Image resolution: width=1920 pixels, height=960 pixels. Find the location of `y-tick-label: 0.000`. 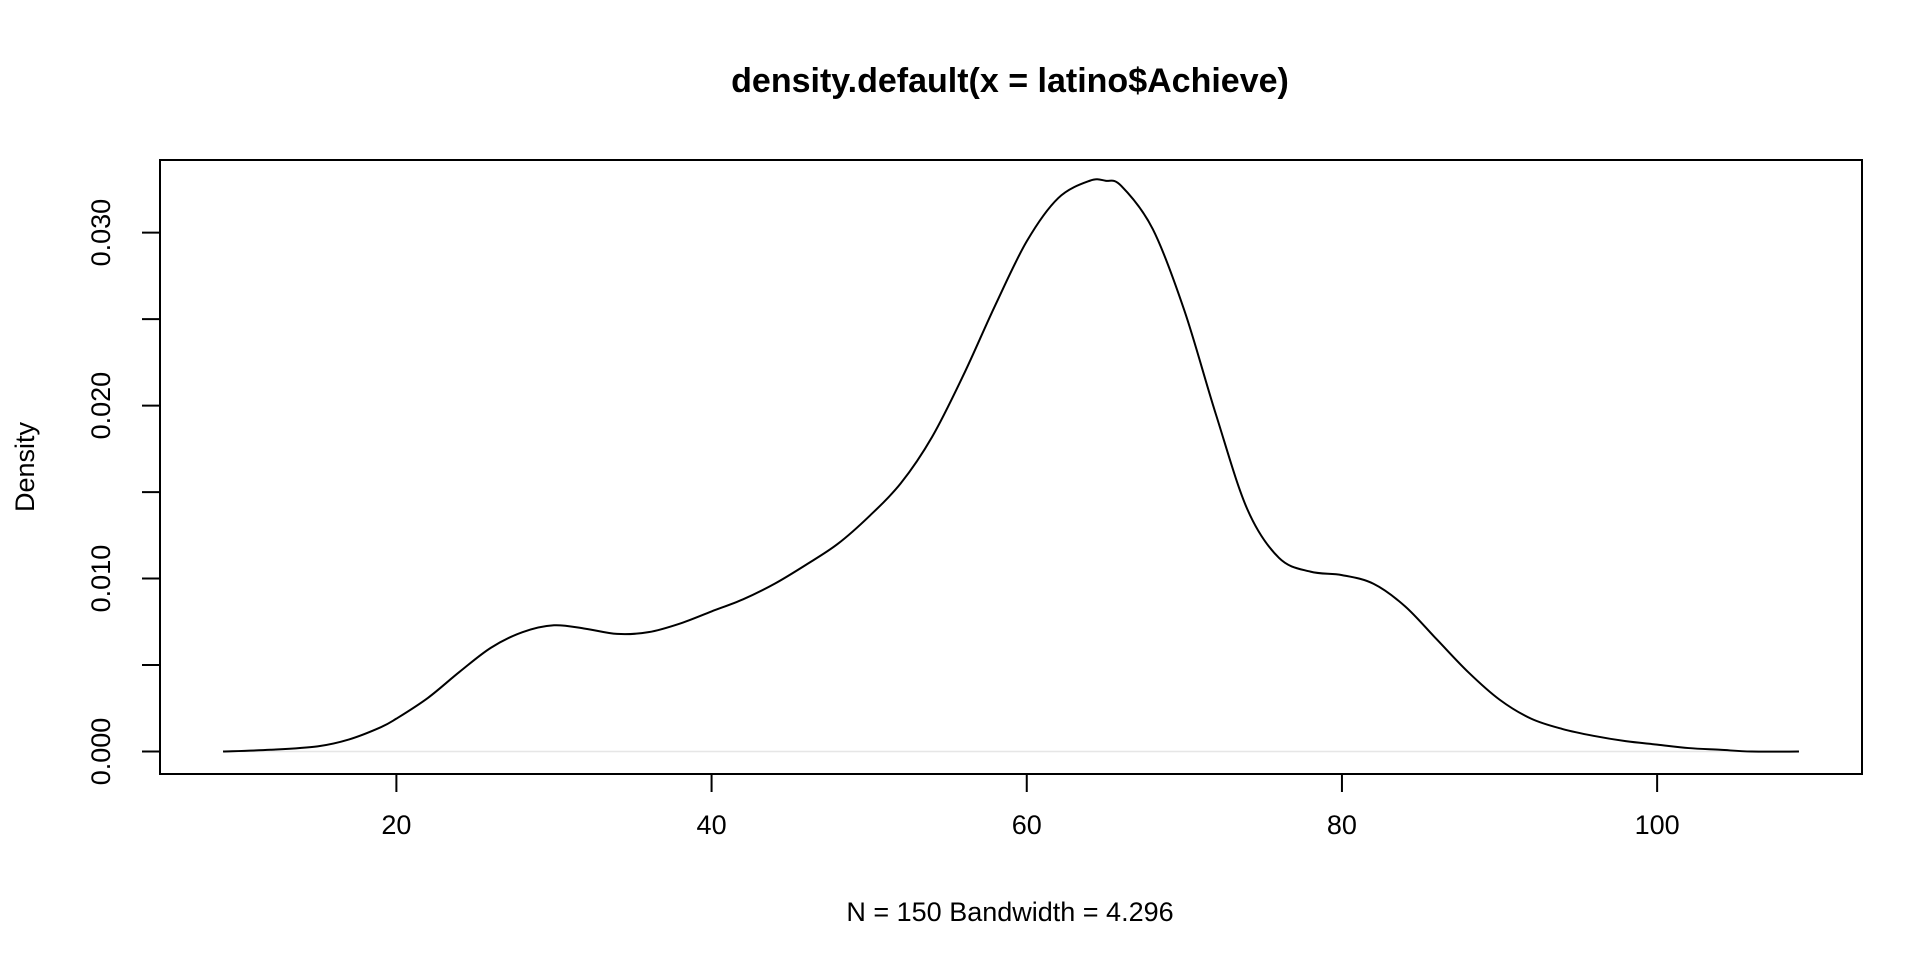

y-tick-label: 0.000 is located at coordinates (101, 752).